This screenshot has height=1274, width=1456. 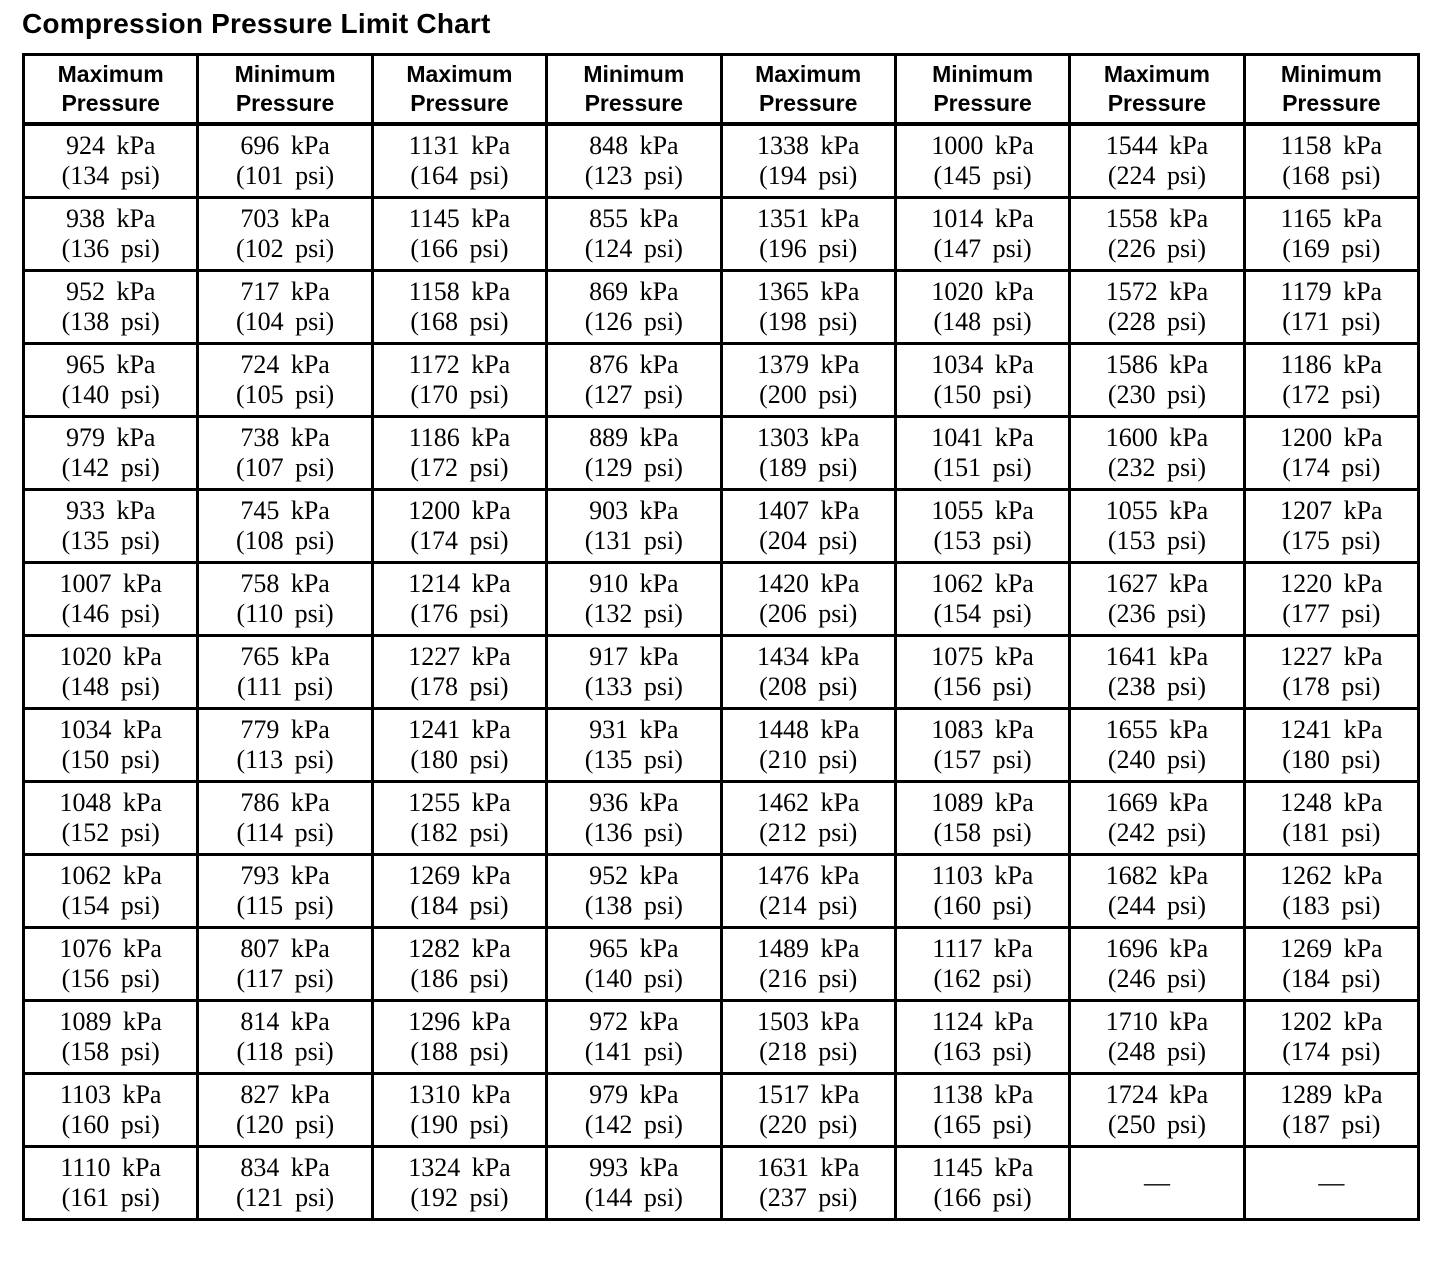 I want to click on pressure-cell: 758 kPa (110 psi), so click(x=285, y=599).